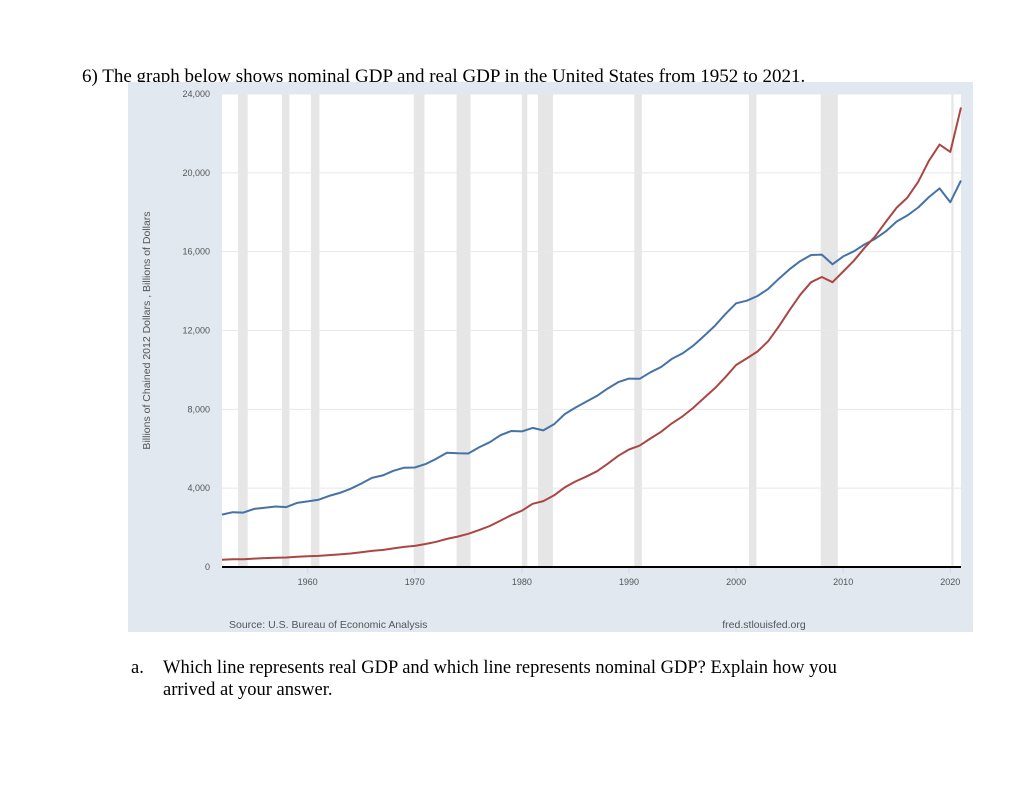 This screenshot has width=1024, height=801. I want to click on x-tick-label: 1990, so click(629, 582).